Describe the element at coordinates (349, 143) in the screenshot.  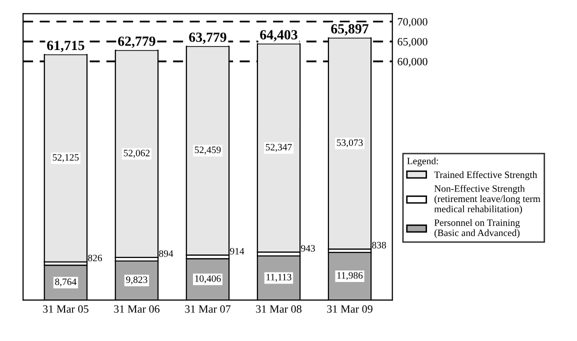
I see `data-label: 53,073` at that location.